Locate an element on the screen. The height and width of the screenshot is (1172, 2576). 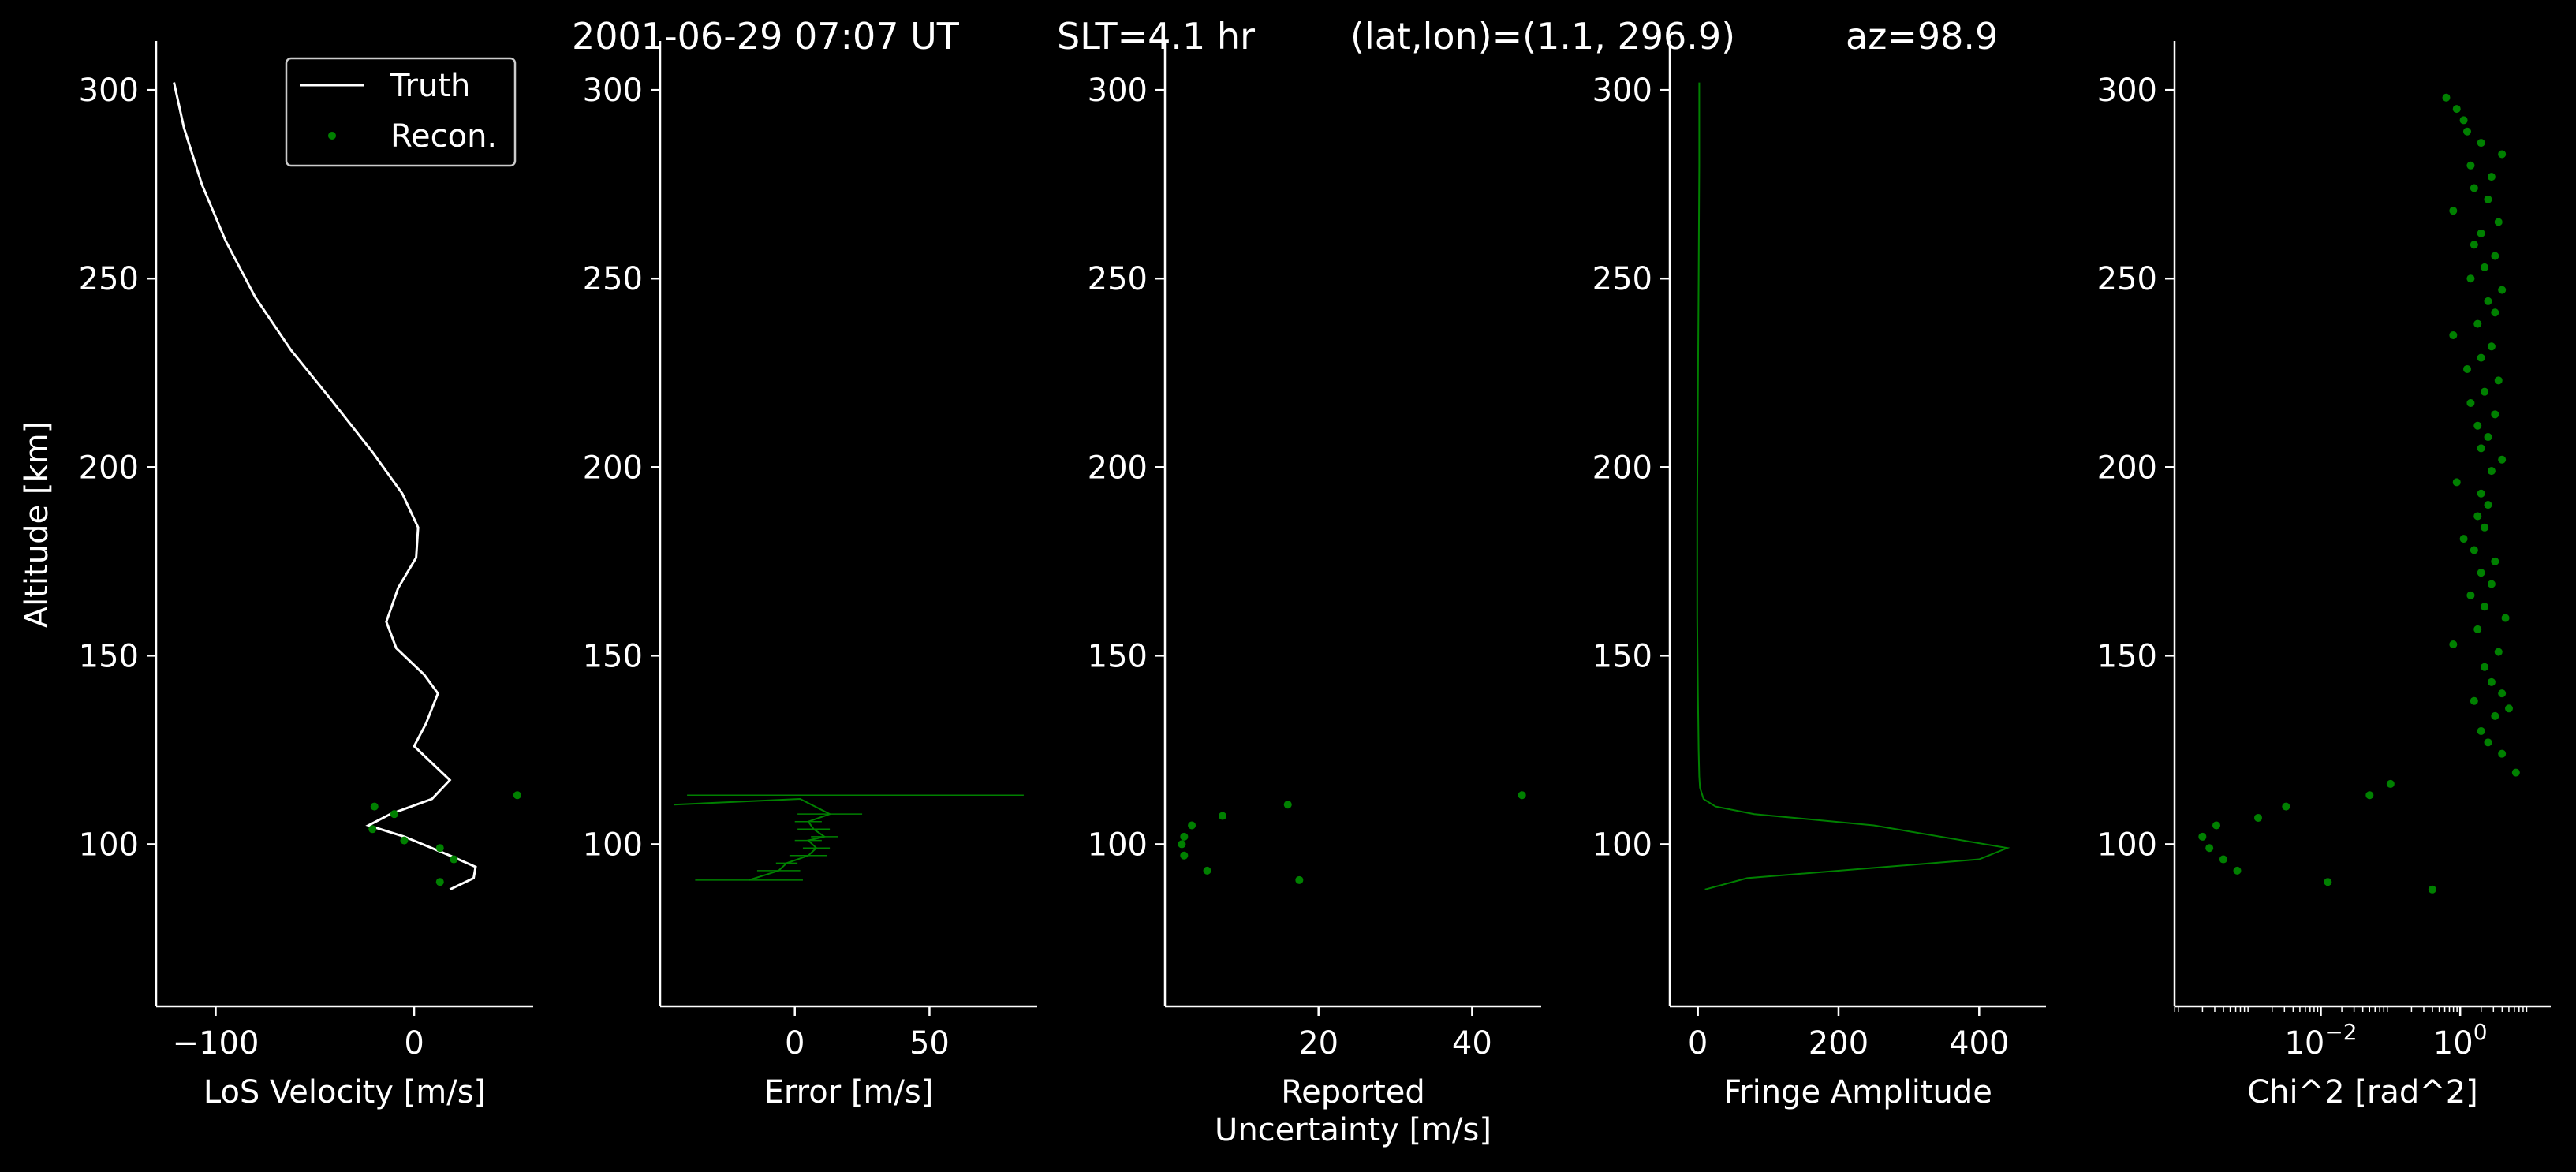
x-axis-label: Fringe Amplitude is located at coordinates (1857, 1092).